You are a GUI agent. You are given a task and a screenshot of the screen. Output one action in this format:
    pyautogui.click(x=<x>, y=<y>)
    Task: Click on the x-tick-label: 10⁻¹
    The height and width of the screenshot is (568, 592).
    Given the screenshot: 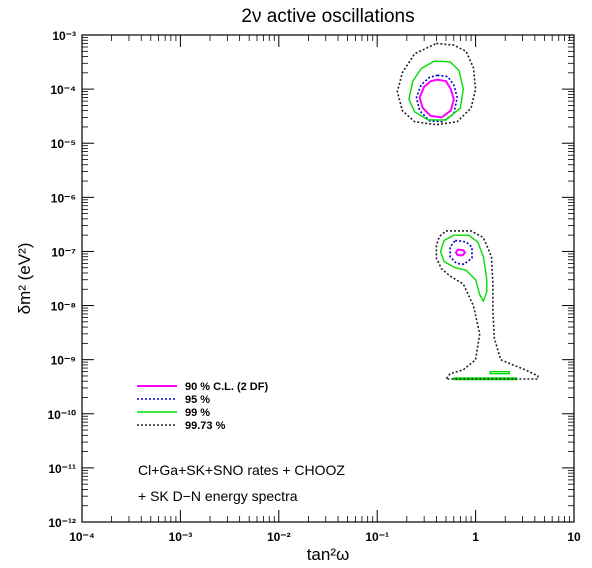 What is the action you would take?
    pyautogui.click(x=377, y=537)
    